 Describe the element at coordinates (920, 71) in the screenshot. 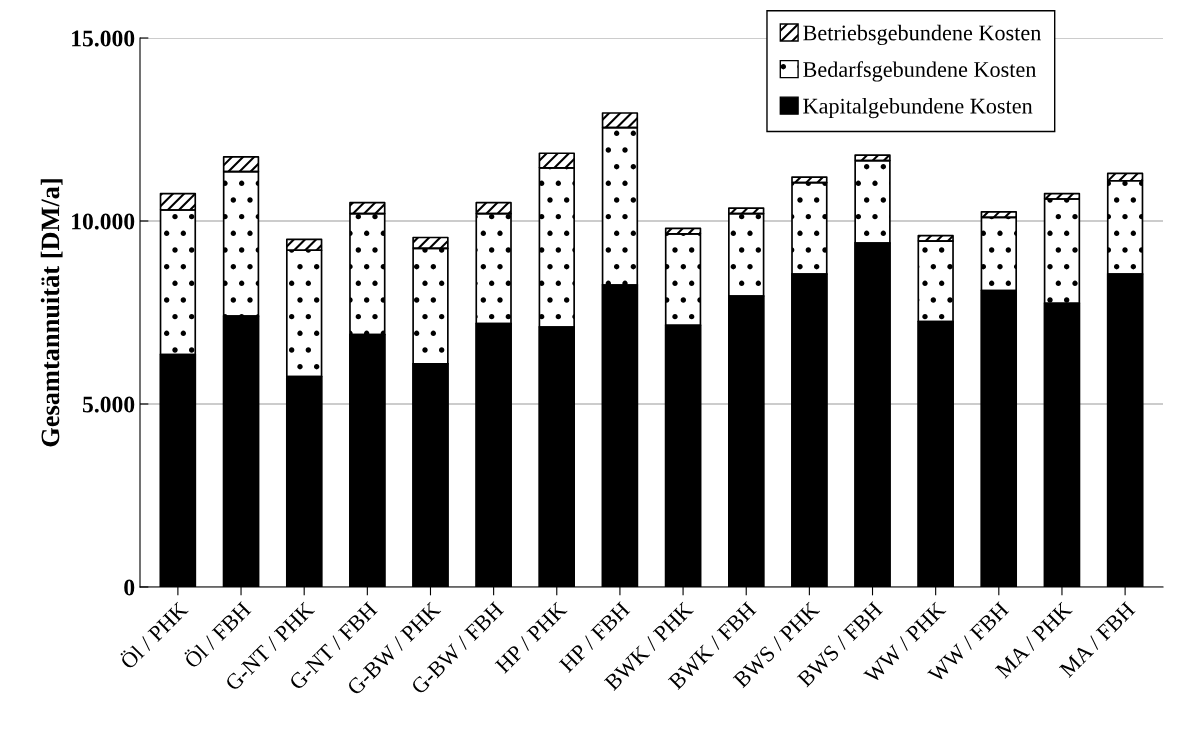

I see `legend-label: Bedarfsgebundene Kosten` at that location.